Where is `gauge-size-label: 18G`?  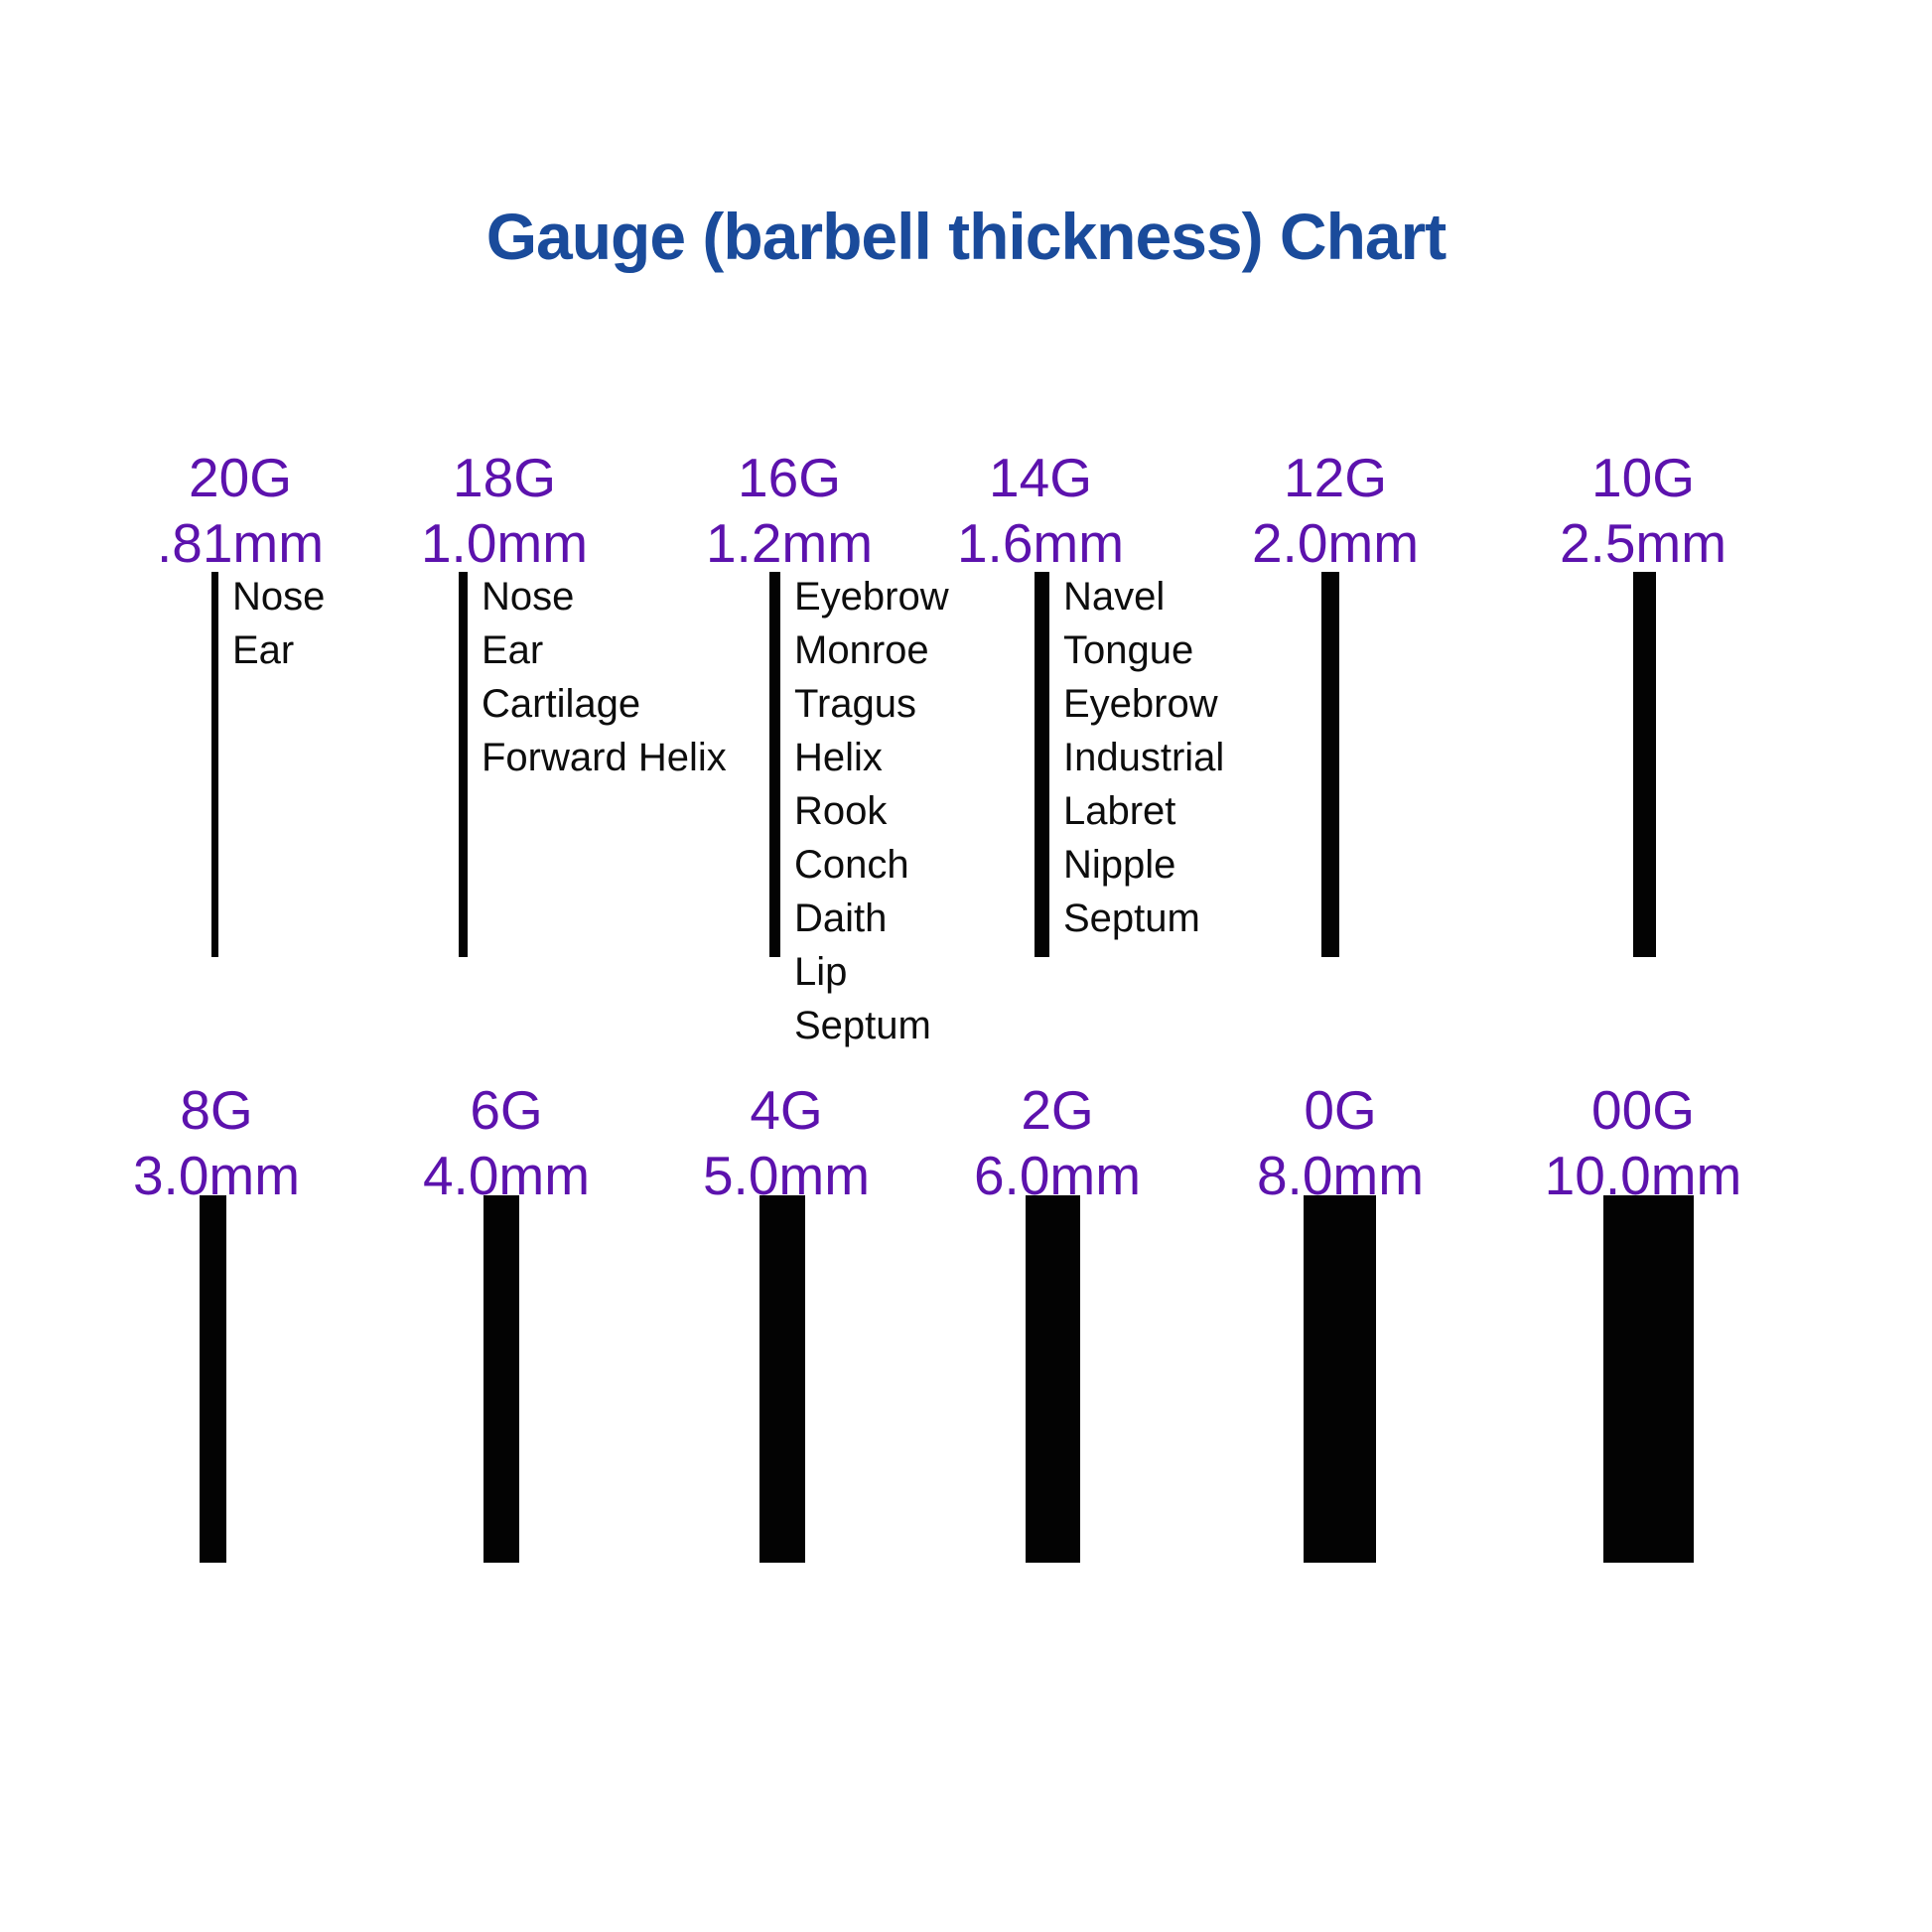 gauge-size-label: 18G is located at coordinates (505, 478).